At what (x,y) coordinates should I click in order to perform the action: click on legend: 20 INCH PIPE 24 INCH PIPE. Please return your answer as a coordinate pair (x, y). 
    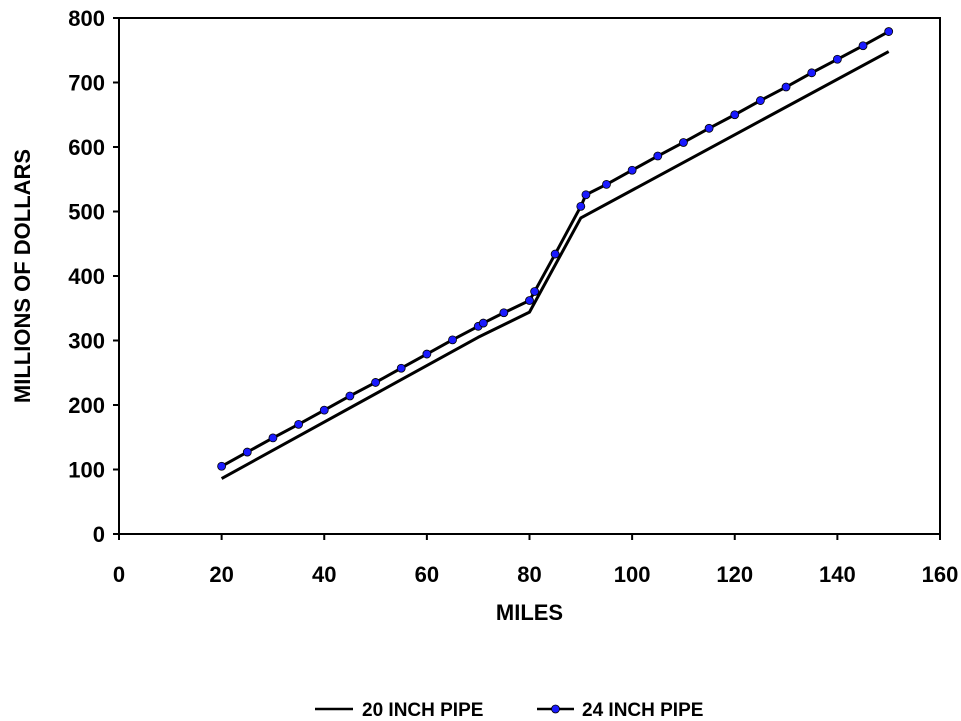
    Looking at the image, I should click on (509, 710).